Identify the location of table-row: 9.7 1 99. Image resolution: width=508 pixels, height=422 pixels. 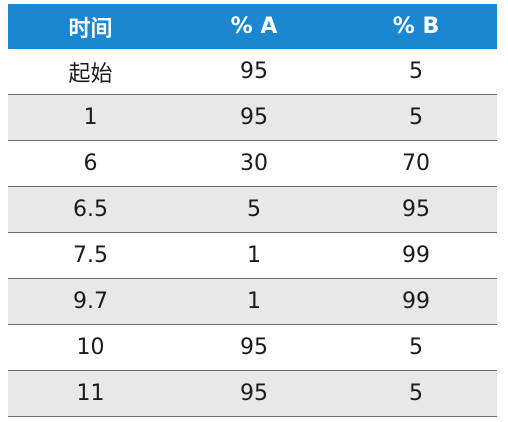
(252, 301).